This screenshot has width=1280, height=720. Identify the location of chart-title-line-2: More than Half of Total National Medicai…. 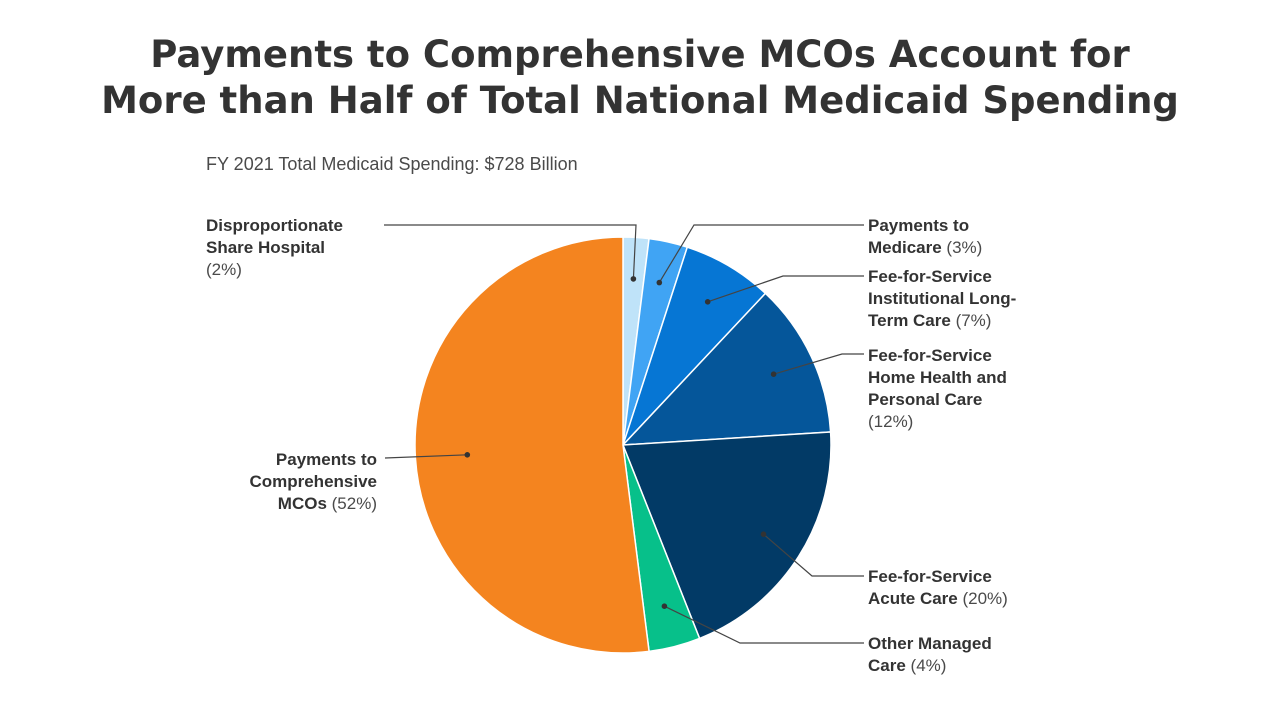
(640, 100).